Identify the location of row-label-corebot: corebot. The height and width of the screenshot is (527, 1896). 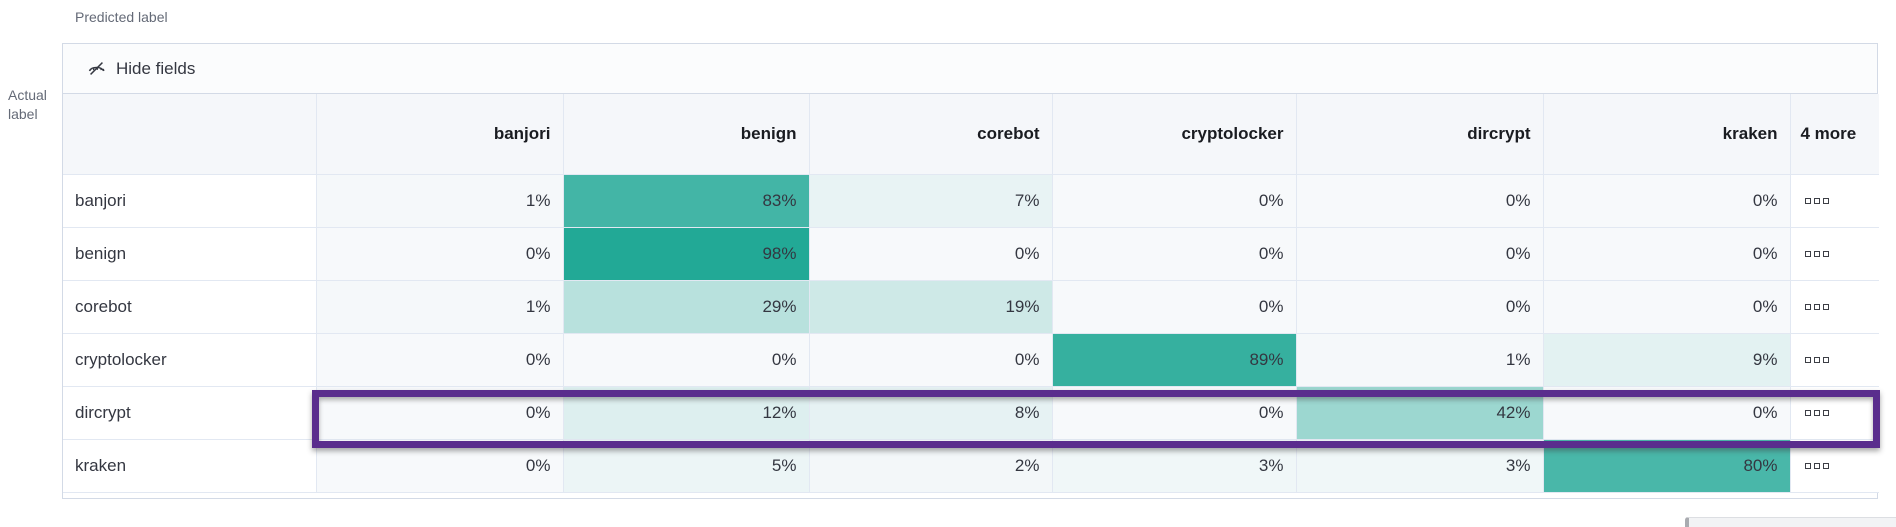
(190, 307).